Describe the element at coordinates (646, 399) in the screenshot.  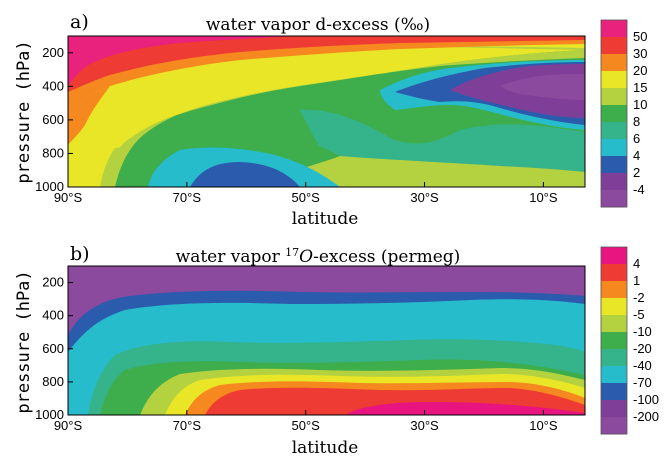
I see `colorbar-level-label: -100` at that location.